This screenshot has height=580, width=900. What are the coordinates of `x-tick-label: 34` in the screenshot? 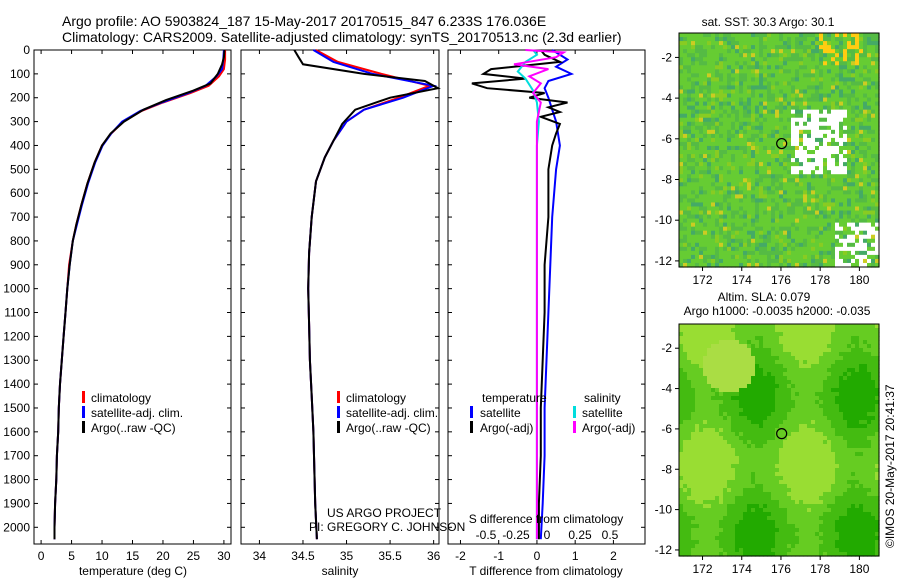 It's located at (260, 556).